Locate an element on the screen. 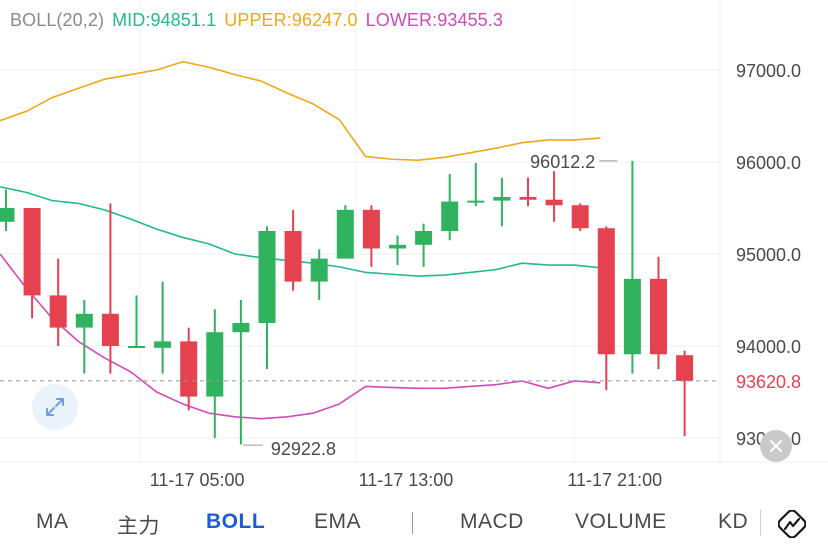 This screenshot has width=828, height=550. y-tick-label: 94000.0 is located at coordinates (768, 347).